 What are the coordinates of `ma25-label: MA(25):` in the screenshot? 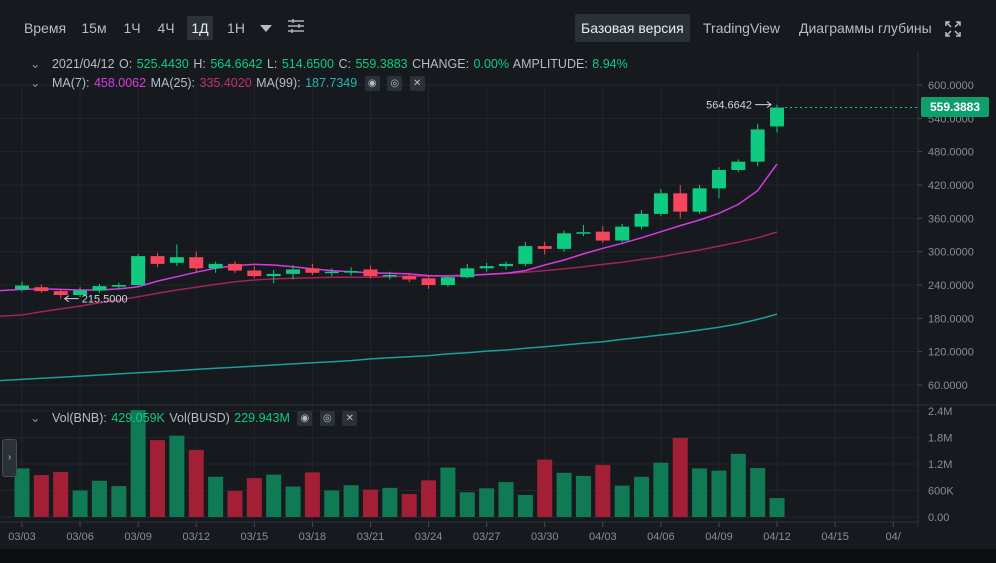 It's located at (173, 83).